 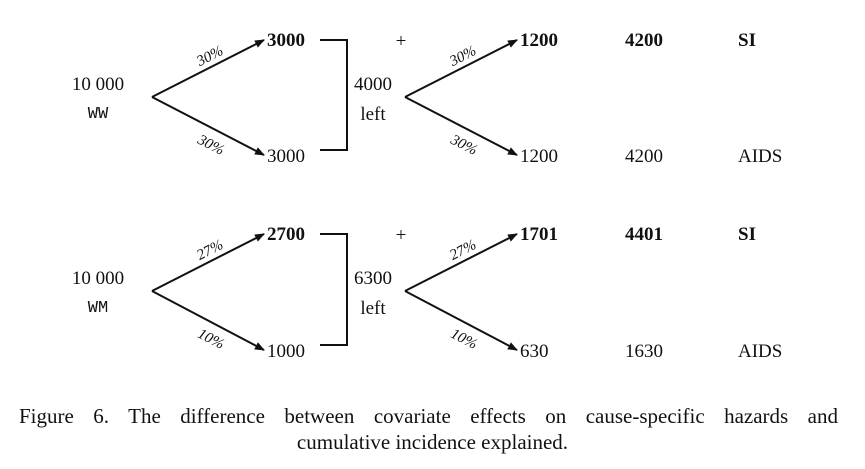 What do you see at coordinates (644, 234) in the screenshot?
I see `upper-total: 4401` at bounding box center [644, 234].